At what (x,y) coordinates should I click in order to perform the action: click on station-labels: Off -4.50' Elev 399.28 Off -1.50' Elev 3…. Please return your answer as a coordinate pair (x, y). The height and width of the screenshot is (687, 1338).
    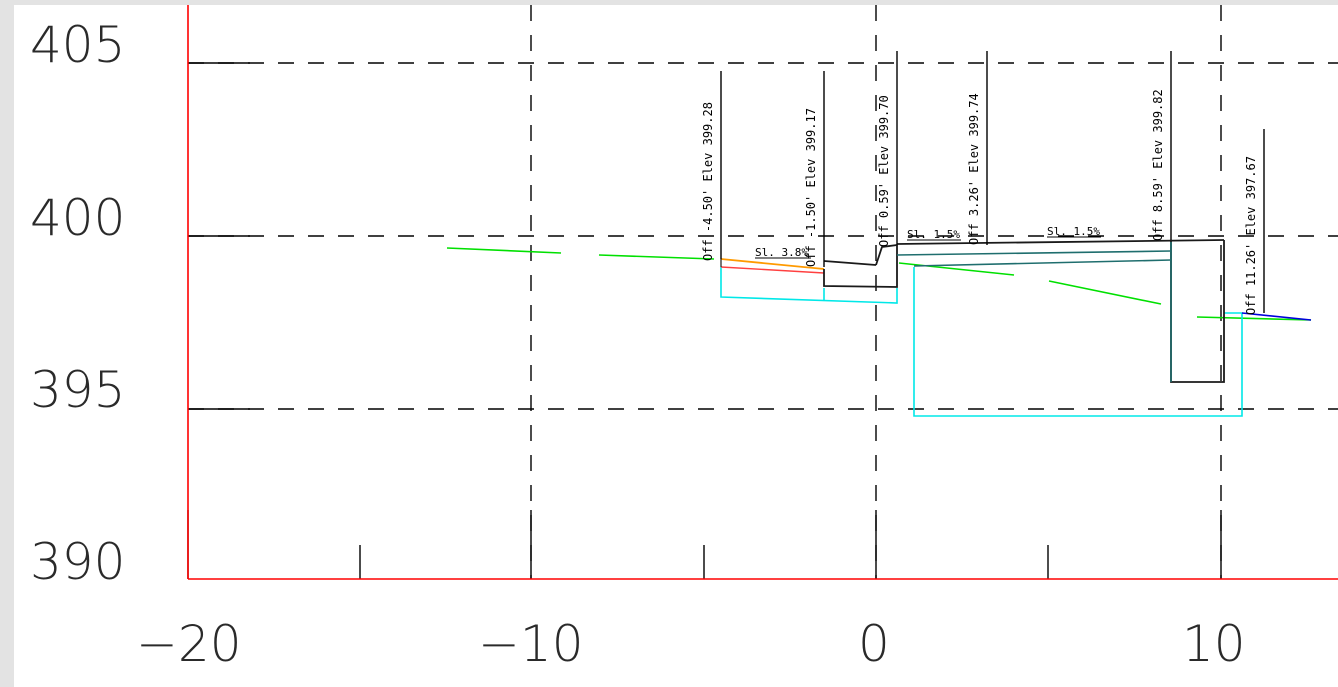
    Looking at the image, I should click on (979, 202).